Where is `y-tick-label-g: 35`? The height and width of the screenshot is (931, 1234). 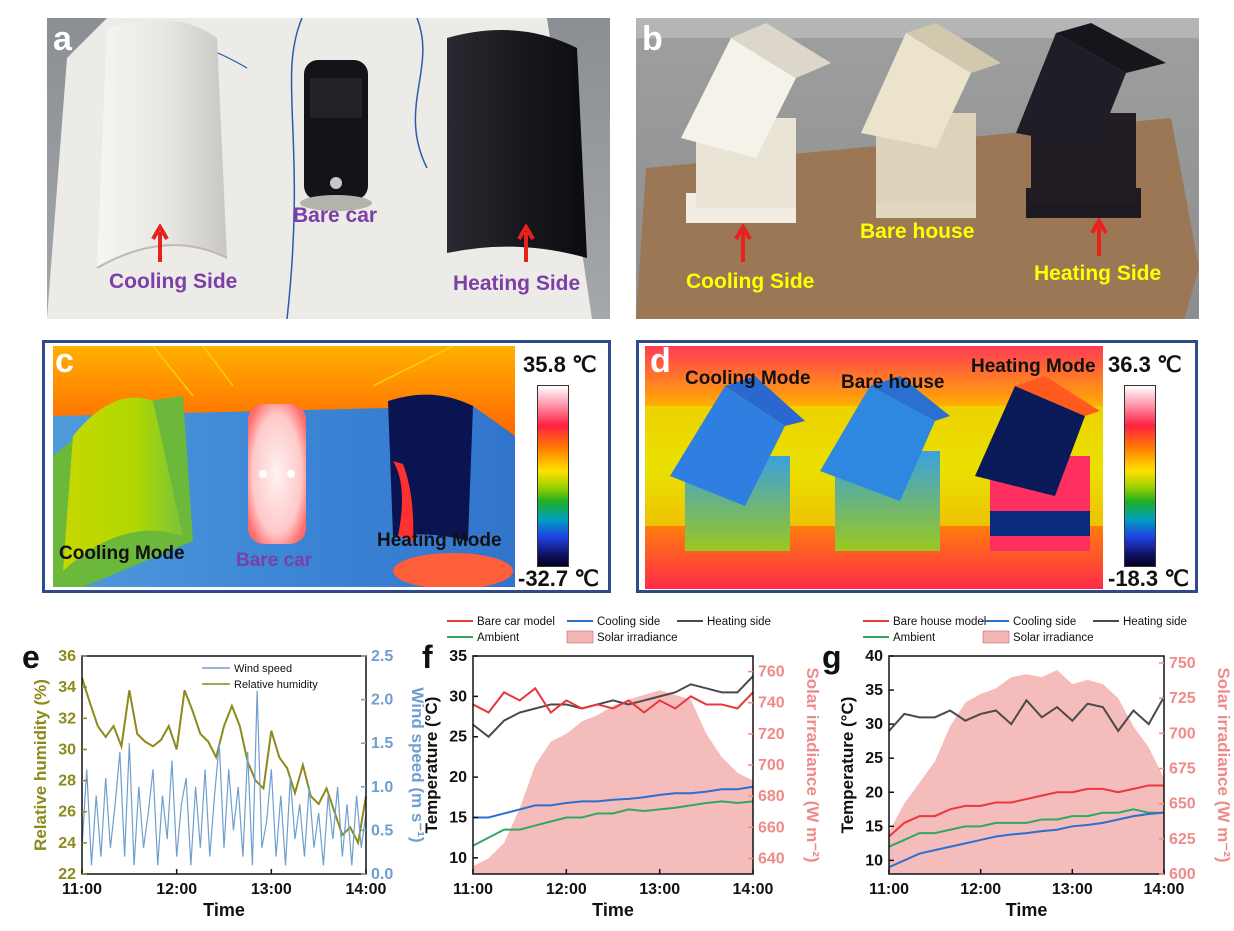 y-tick-label-g: 35 is located at coordinates (874, 690).